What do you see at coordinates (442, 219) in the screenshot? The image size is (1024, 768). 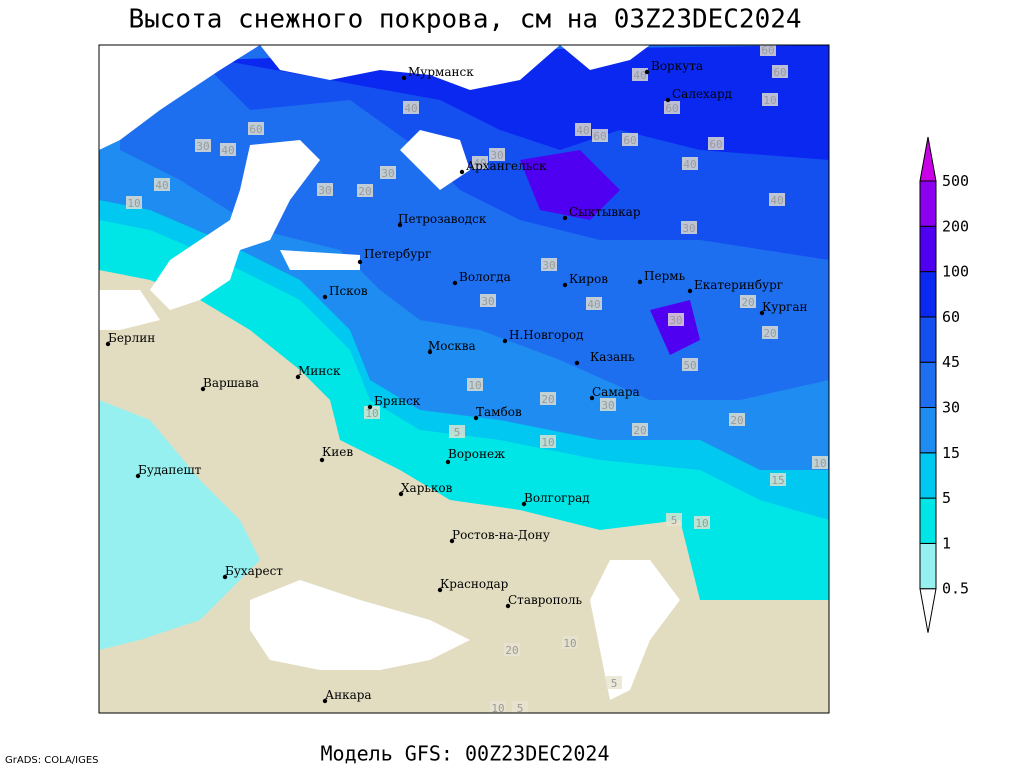 I see `city-label: Петрозаводск` at bounding box center [442, 219].